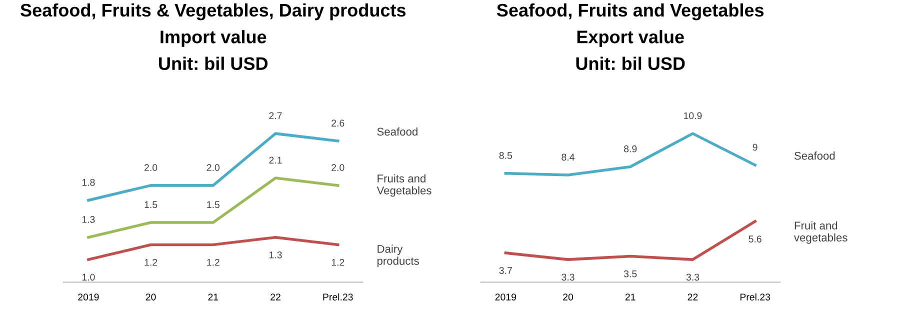  What do you see at coordinates (505, 270) in the screenshot?
I see `data-label: 3.7` at bounding box center [505, 270].